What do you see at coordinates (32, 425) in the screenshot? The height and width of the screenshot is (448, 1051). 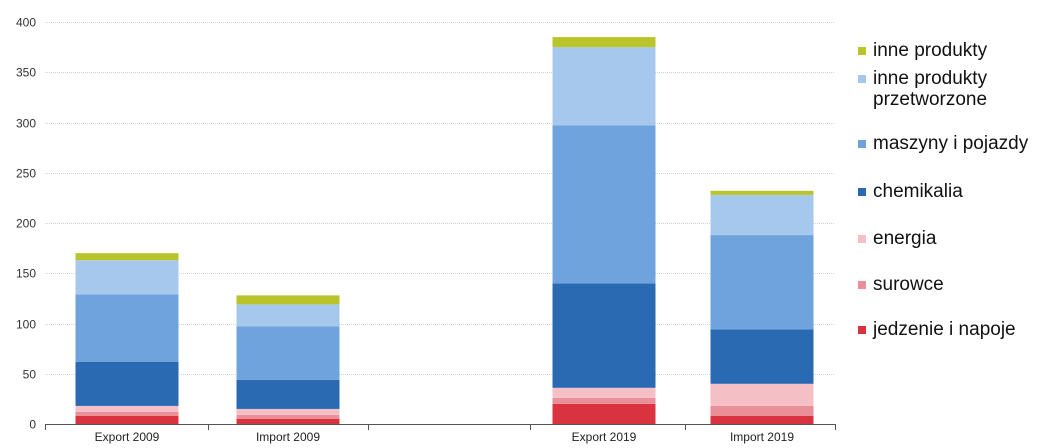 I see `y-tick-label: 0` at bounding box center [32, 425].